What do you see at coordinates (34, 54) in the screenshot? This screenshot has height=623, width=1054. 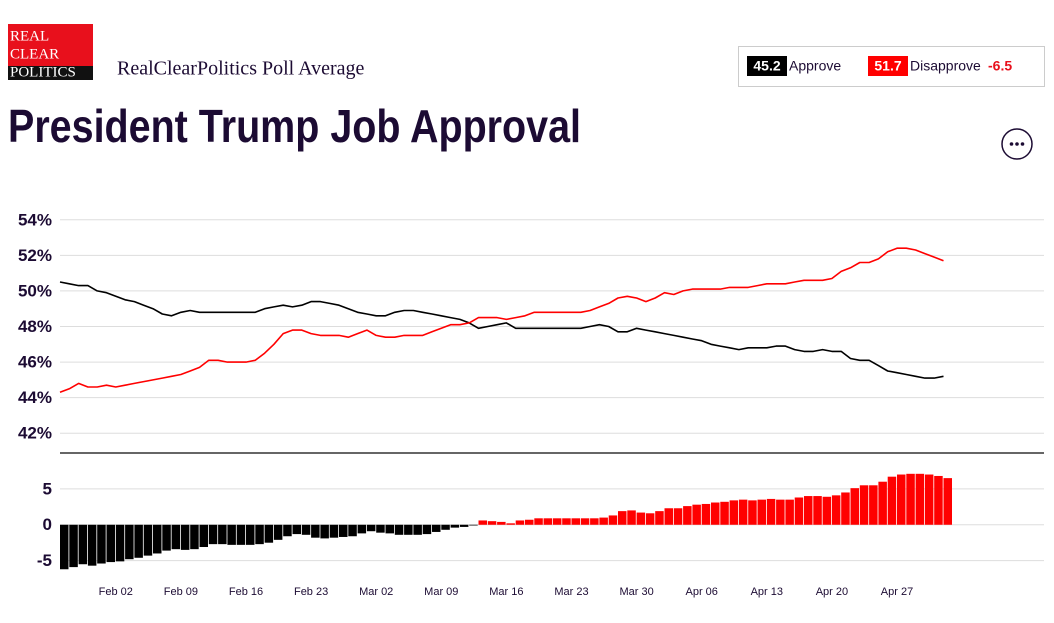 I see `logo-text: CLEAR` at bounding box center [34, 54].